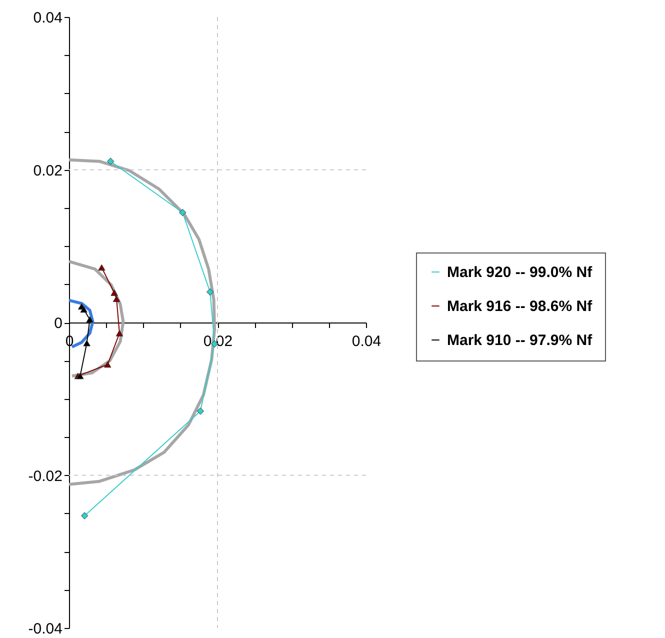 This screenshot has height=638, width=665. Describe the element at coordinates (45, 476) in the screenshot. I see `y-tick-label: -0.02` at that location.